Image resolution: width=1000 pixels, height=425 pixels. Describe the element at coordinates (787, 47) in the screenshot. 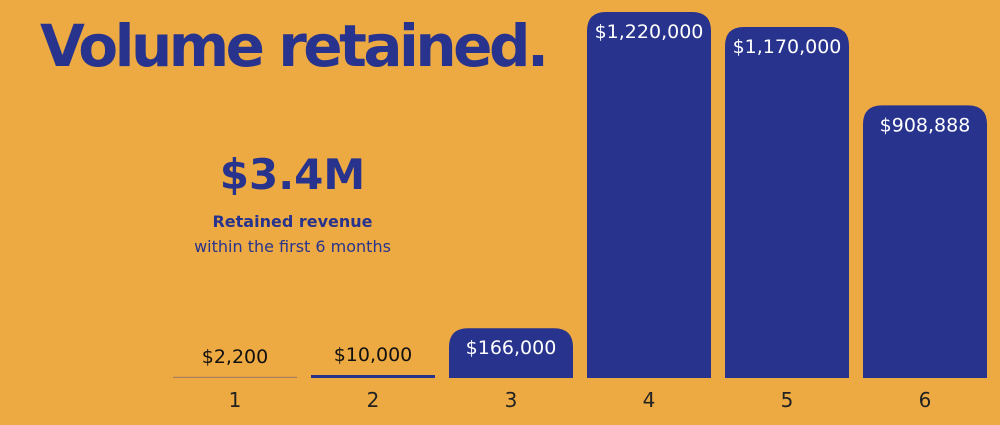

I see `bar-value-label-5: $1,170,000` at that location.